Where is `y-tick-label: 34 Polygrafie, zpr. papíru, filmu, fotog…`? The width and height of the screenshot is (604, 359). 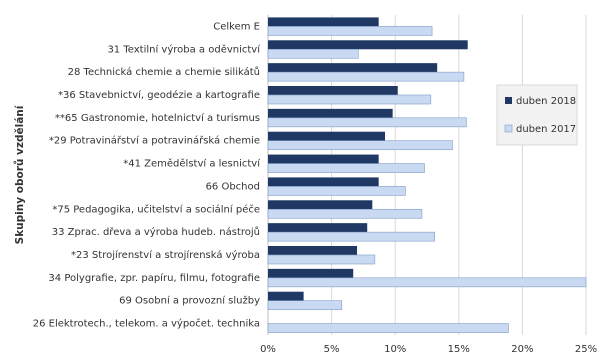 y-tick-label: 34 Polygrafie, zpr. papíru, filmu, fotog… is located at coordinates (154, 278).